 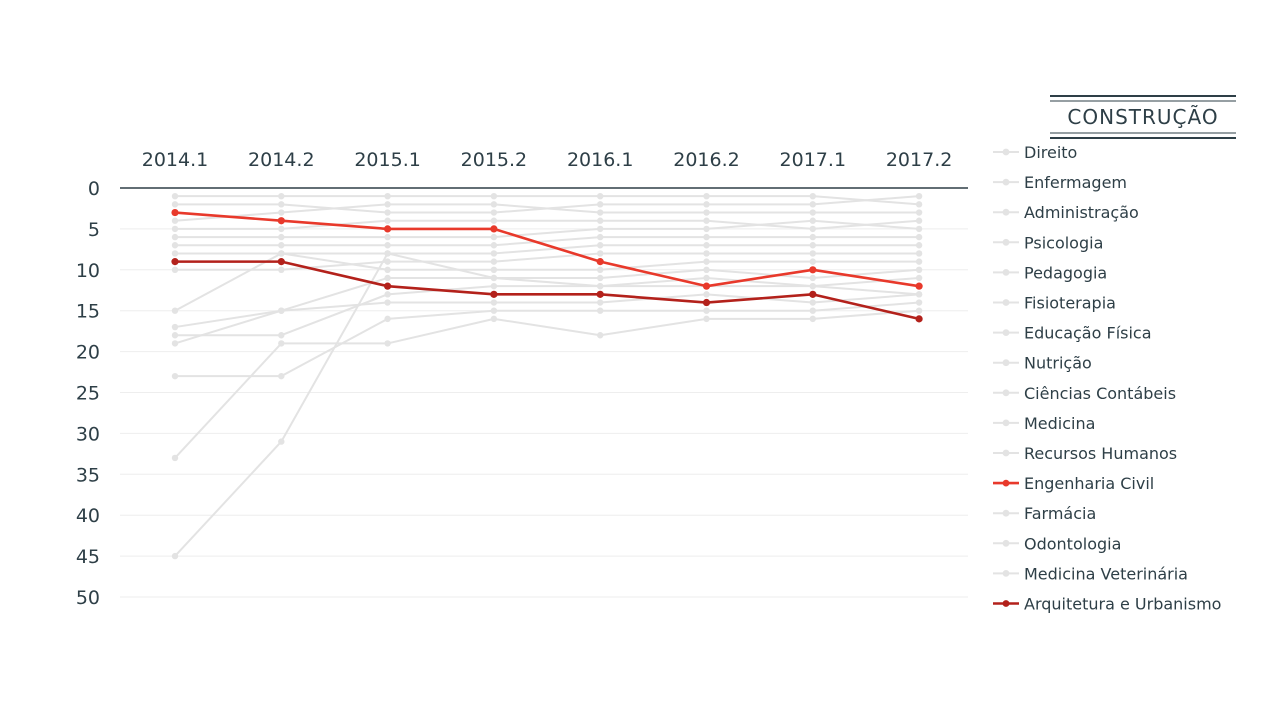 I want to click on series-fisioterapia, so click(x=547, y=241).